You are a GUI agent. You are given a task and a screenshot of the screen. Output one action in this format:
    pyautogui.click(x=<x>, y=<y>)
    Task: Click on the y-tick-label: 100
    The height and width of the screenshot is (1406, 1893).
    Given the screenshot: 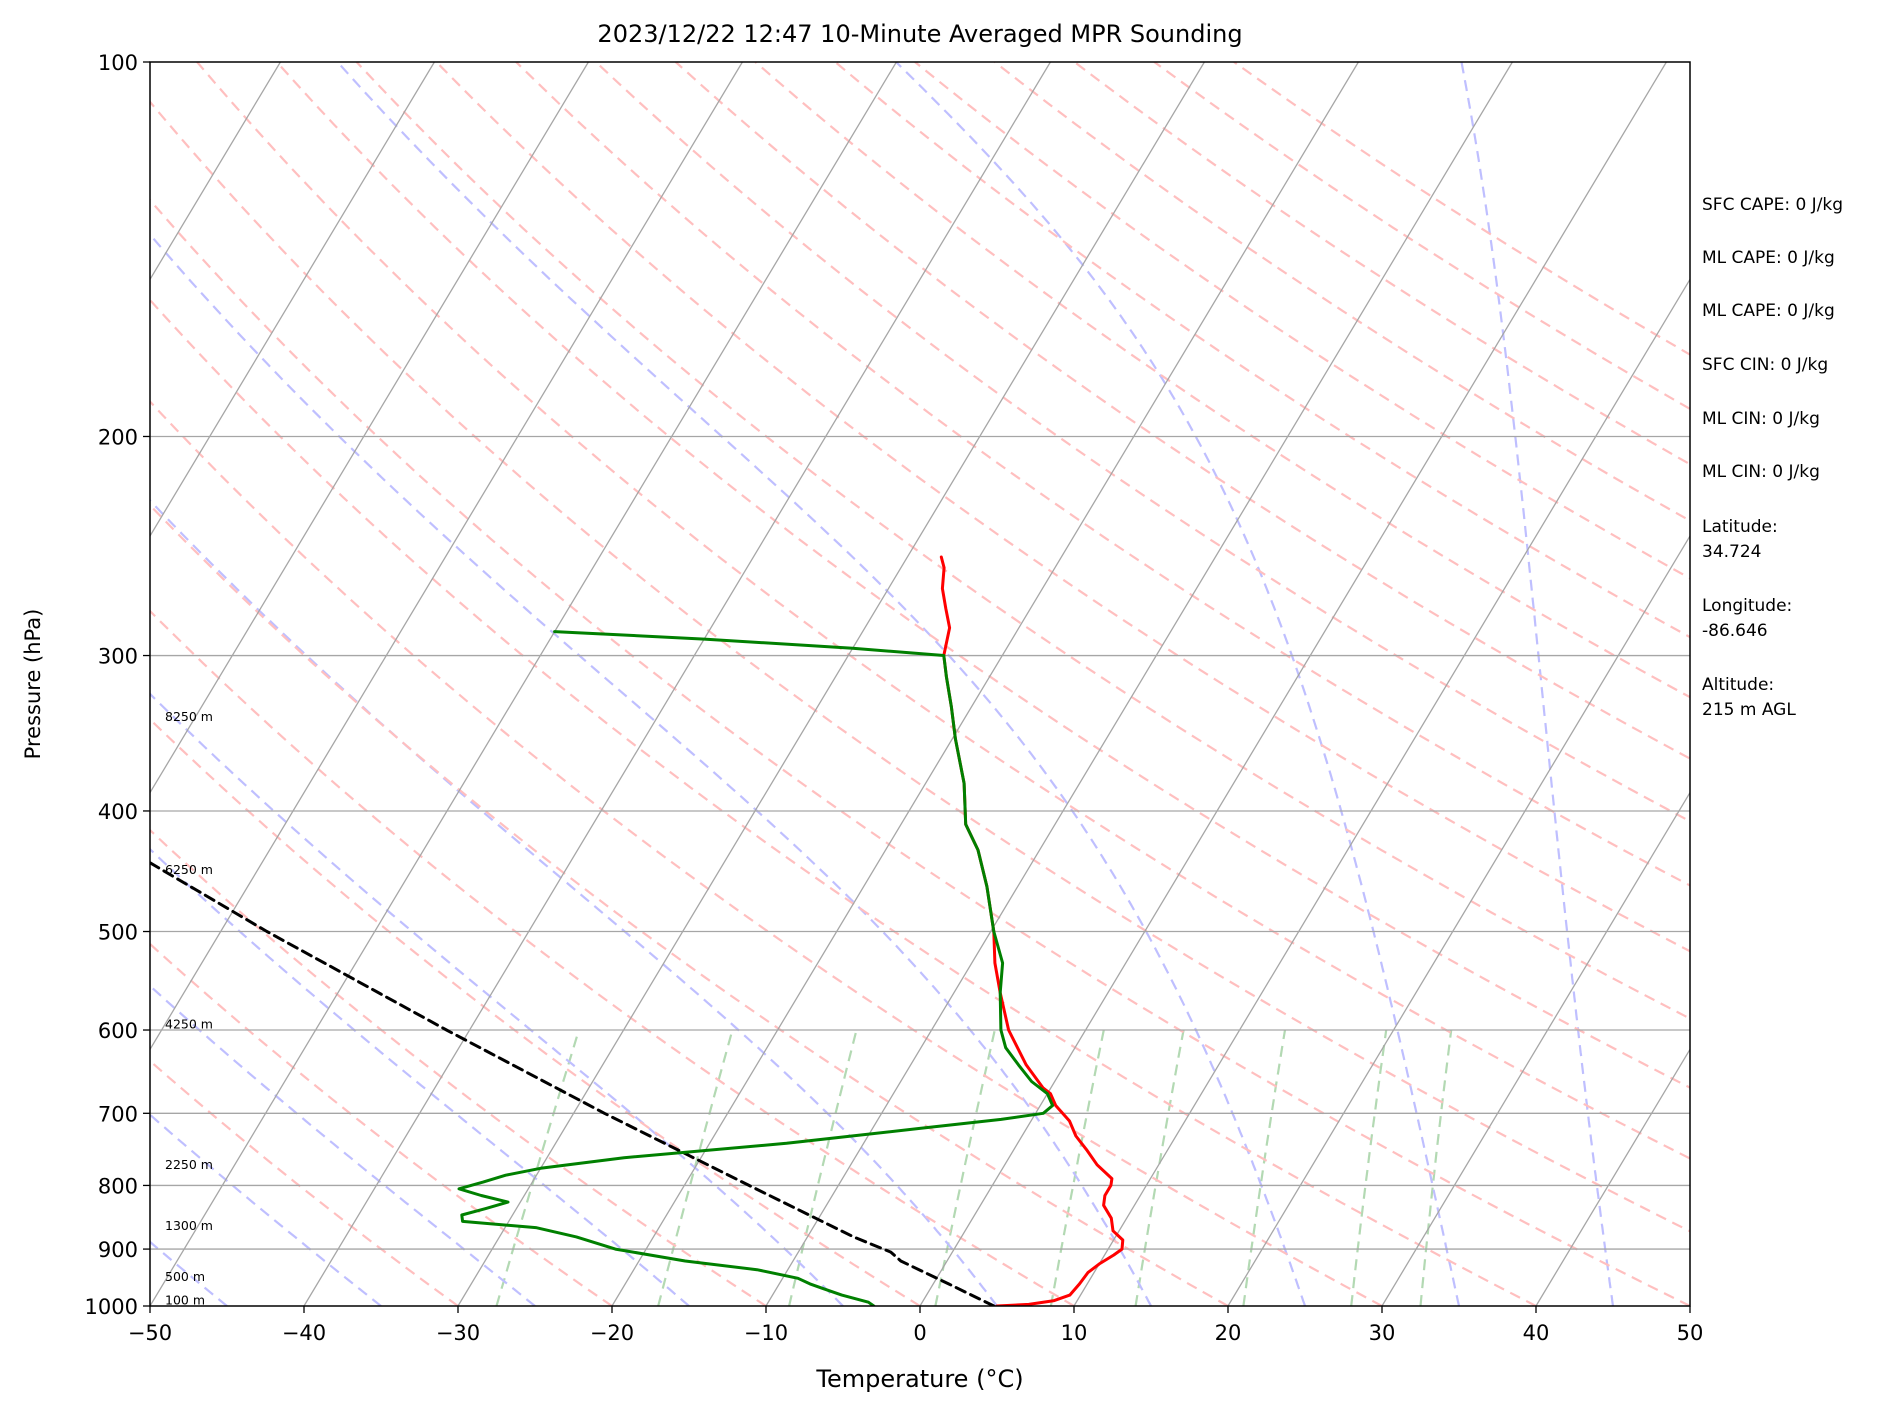 What is the action you would take?
    pyautogui.click(x=118, y=63)
    